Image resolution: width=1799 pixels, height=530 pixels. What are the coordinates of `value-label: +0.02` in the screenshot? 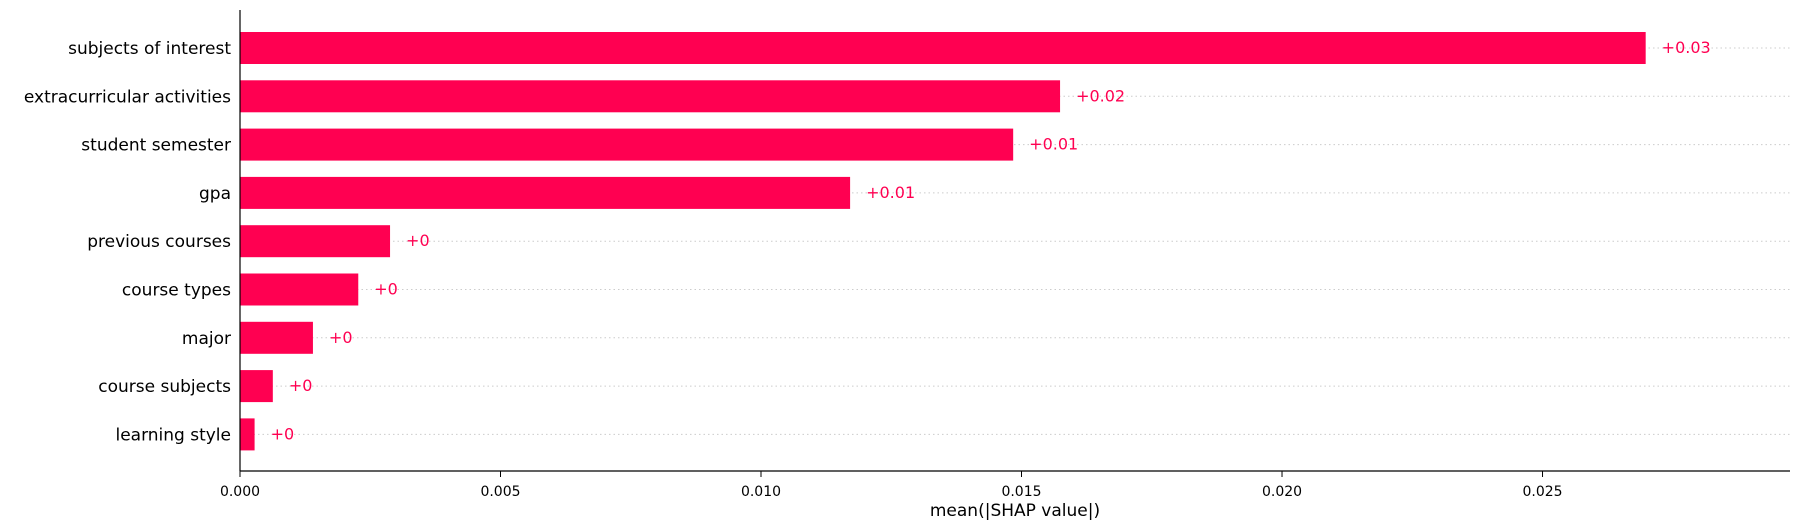 It's located at (1100, 95).